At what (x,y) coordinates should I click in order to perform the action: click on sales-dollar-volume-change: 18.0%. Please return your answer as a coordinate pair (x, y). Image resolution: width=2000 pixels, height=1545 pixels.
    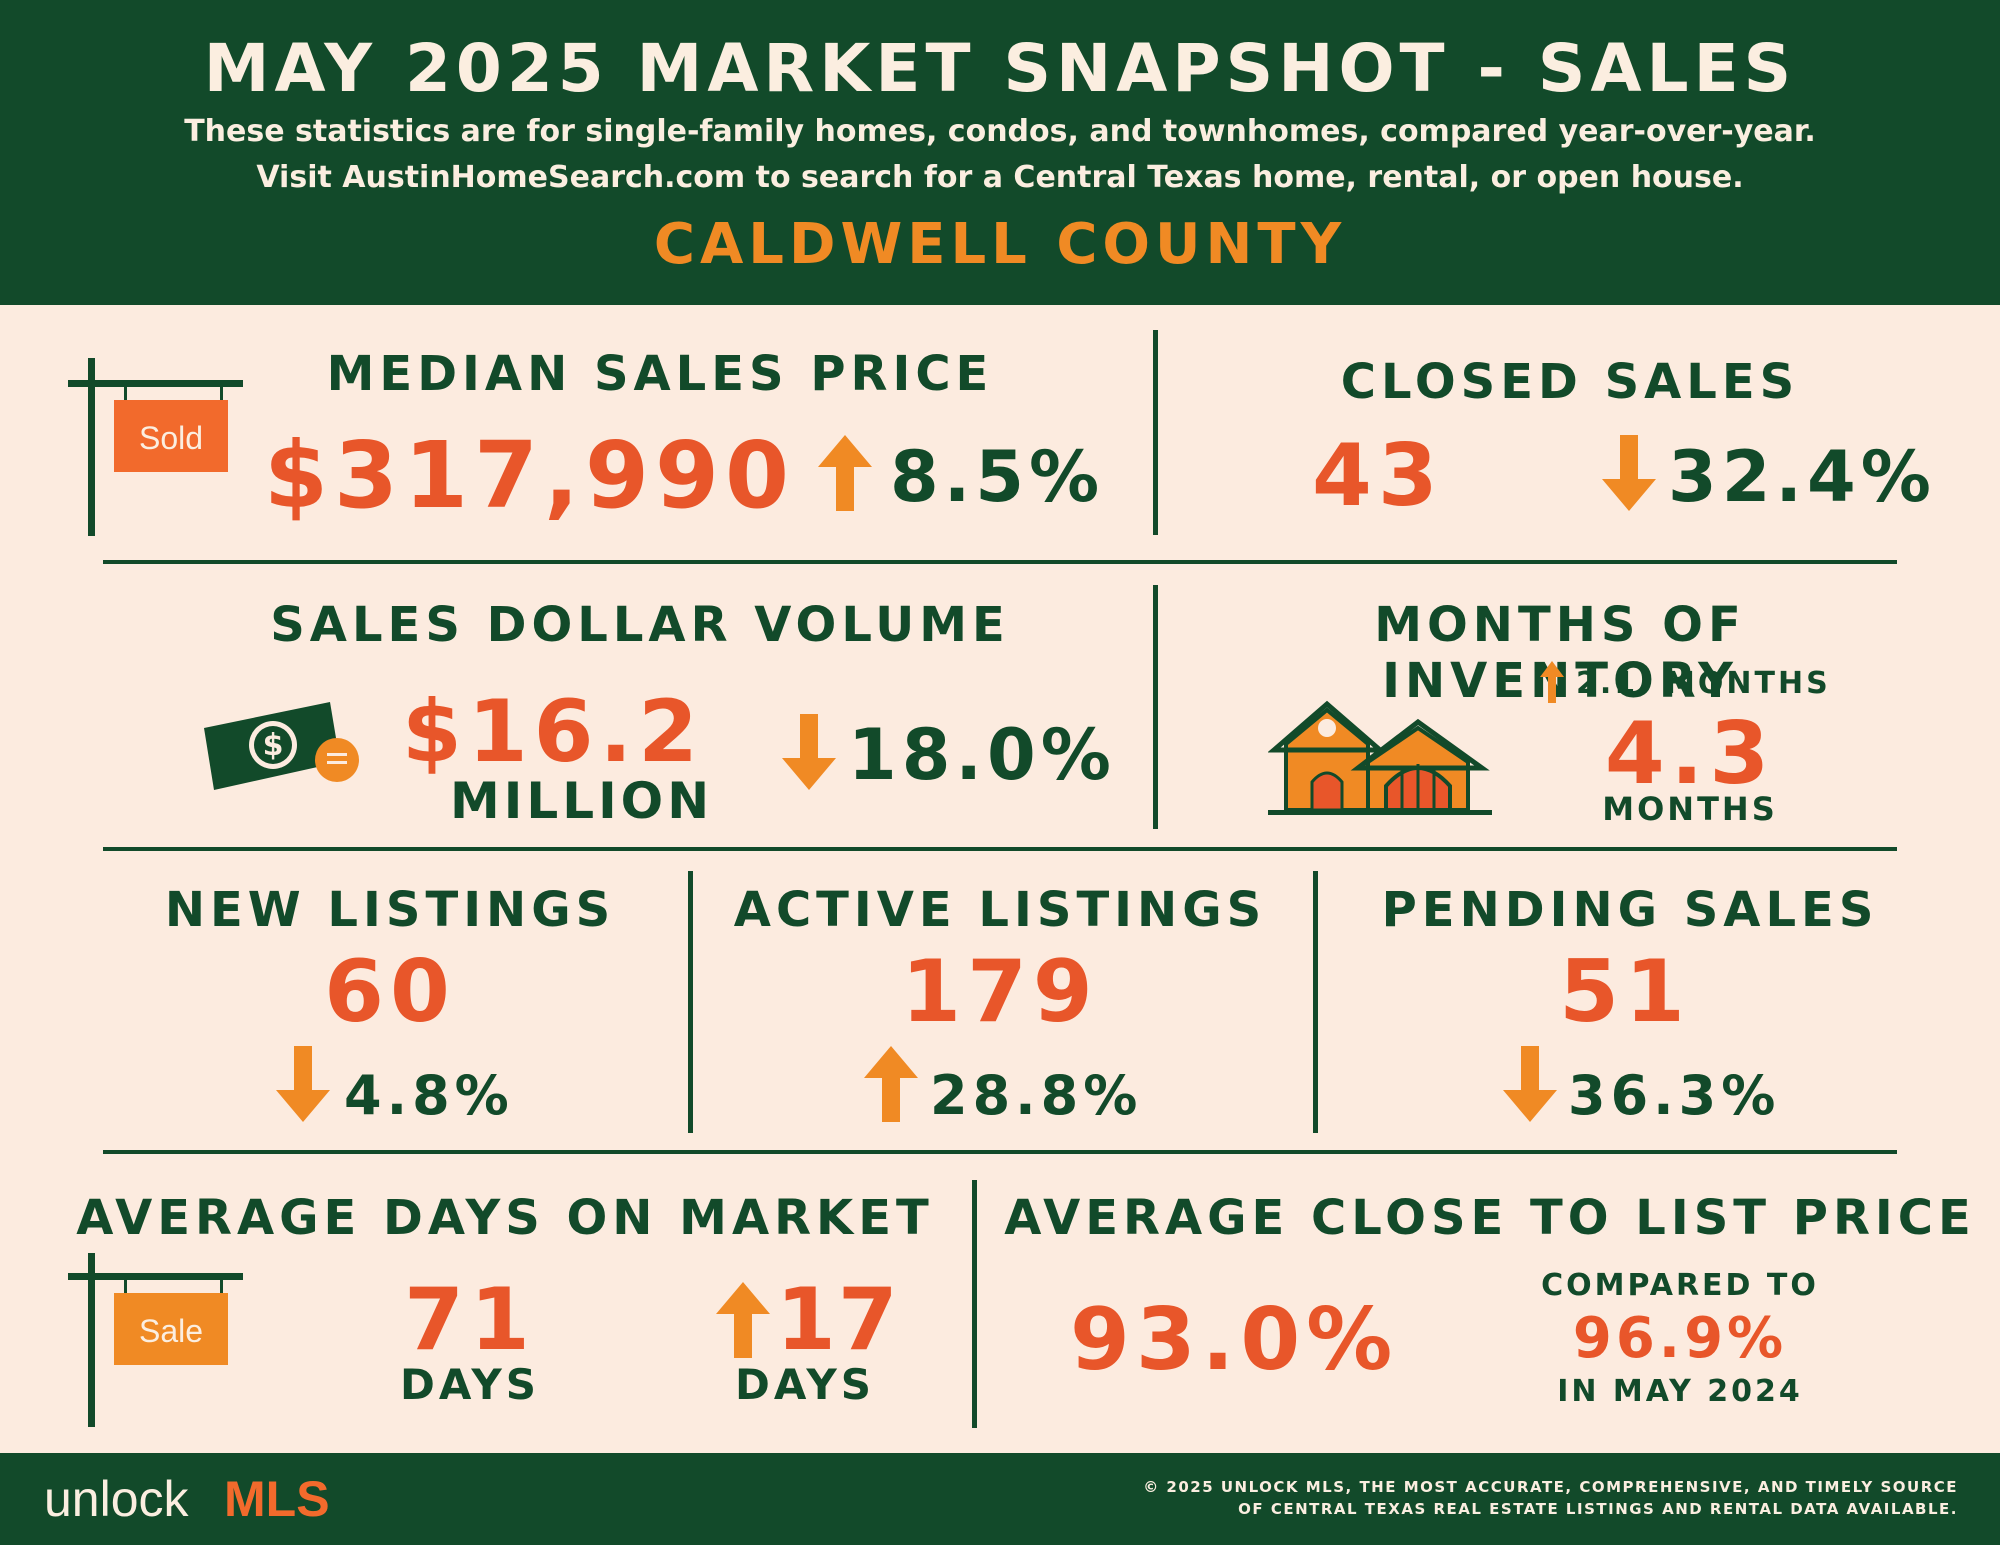
    Looking at the image, I should click on (982, 755).